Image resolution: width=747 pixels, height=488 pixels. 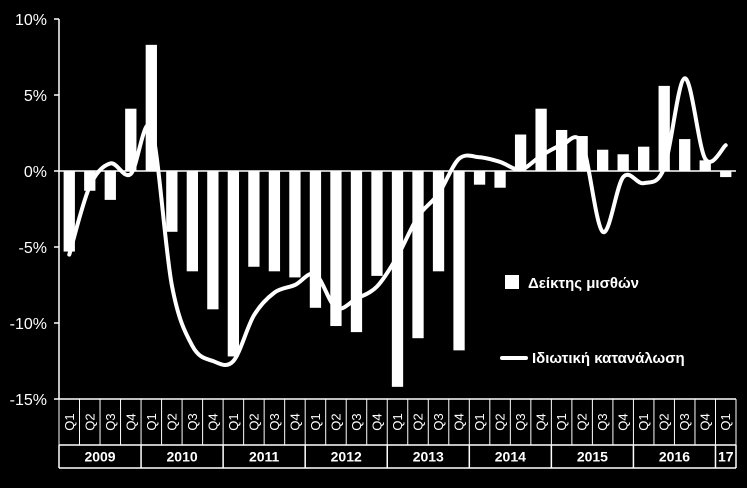 What do you see at coordinates (28, 400) in the screenshot?
I see `y-tick-label: -15%` at bounding box center [28, 400].